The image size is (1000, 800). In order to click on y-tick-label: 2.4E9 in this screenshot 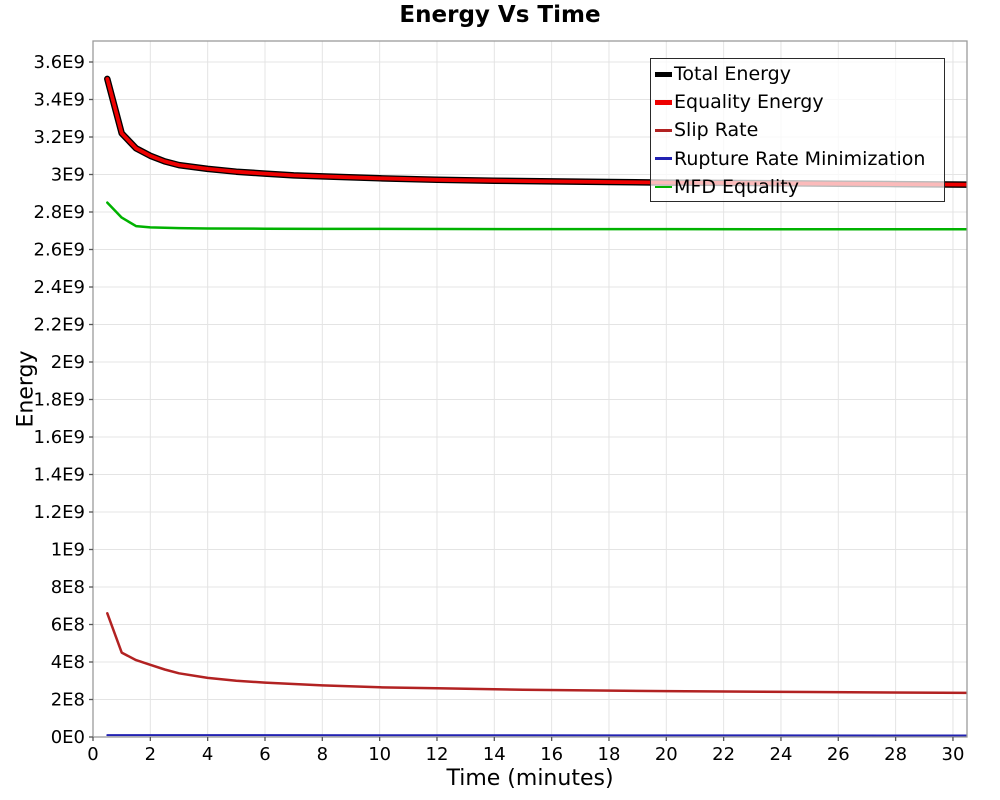, I will do `click(59, 287)`.